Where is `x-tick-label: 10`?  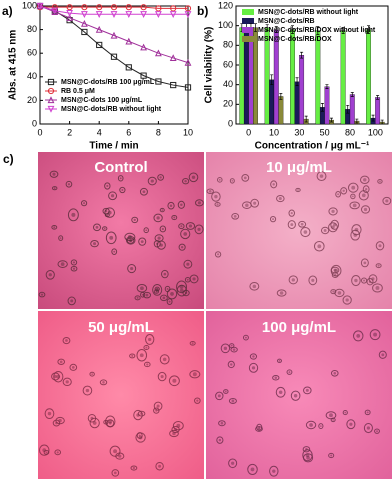
x-tick-label: 10 is located at coordinates (188, 132).